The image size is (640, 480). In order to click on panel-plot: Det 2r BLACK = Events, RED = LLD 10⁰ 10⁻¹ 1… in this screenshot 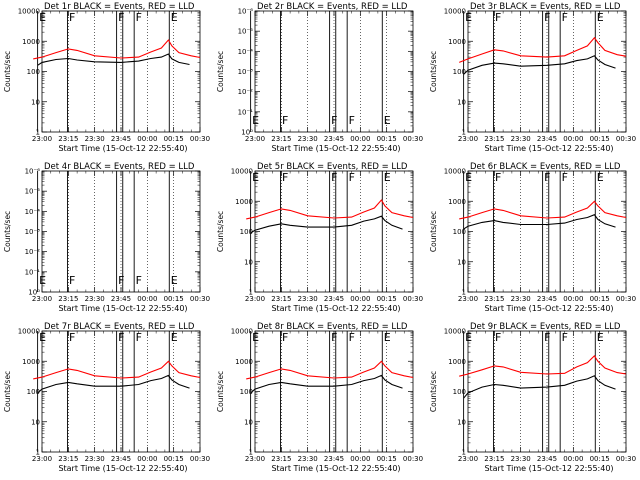, I will do `click(319, 77)`.